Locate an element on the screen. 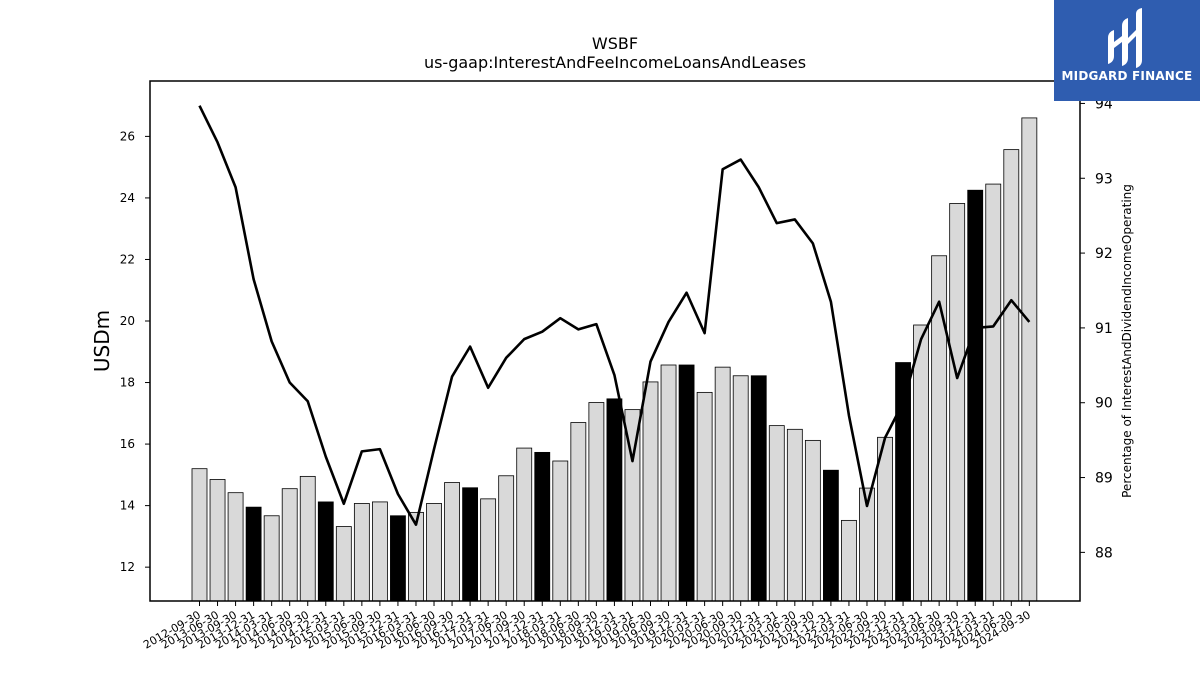 This screenshot has width=1200, height=675. y-tick-label: 16 is located at coordinates (127, 444).